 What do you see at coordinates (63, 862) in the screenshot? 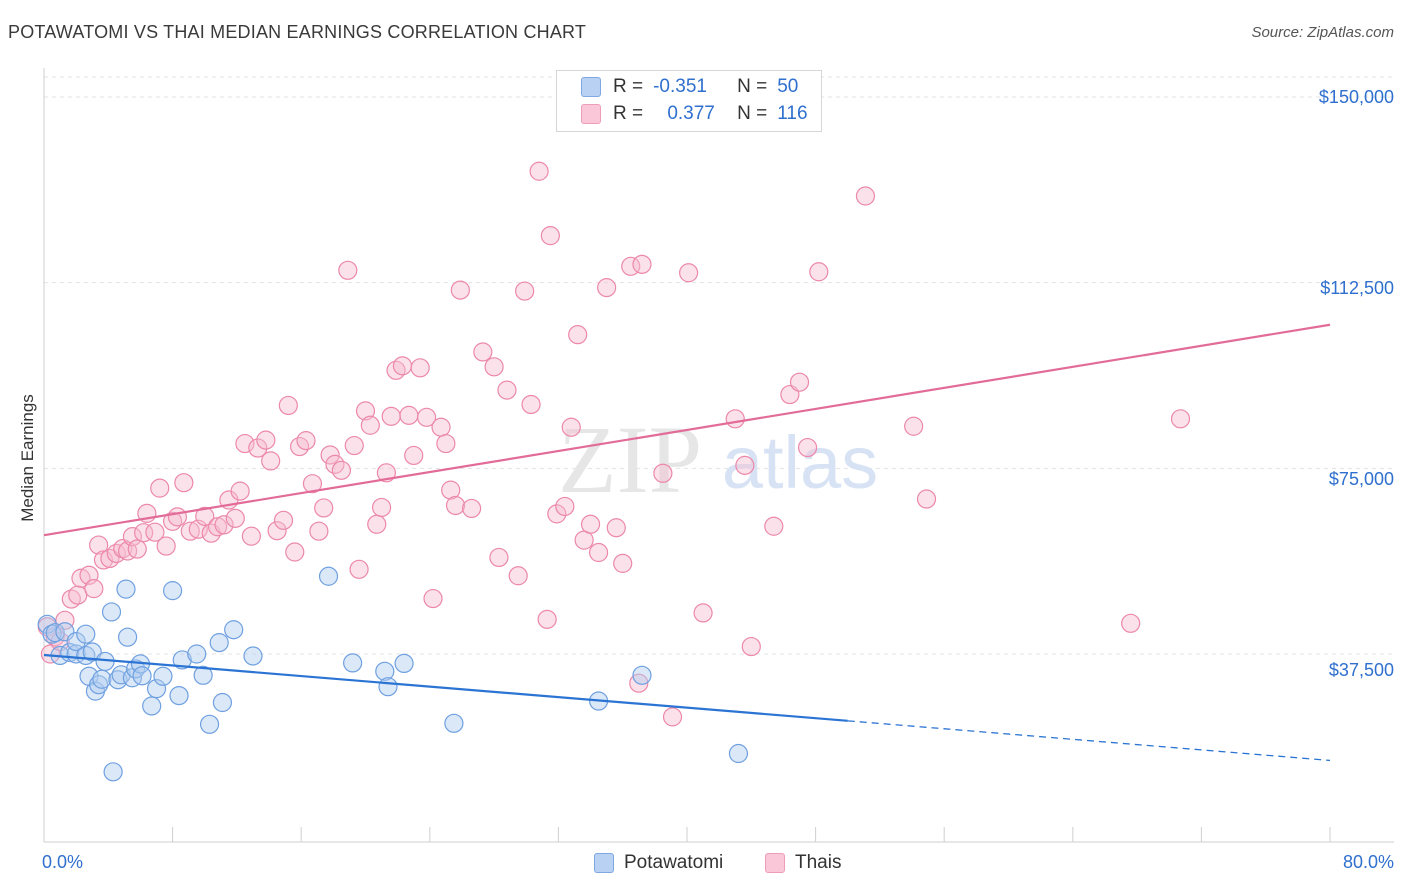
I see `x-tick-label-min: 0.0%` at bounding box center [63, 862].